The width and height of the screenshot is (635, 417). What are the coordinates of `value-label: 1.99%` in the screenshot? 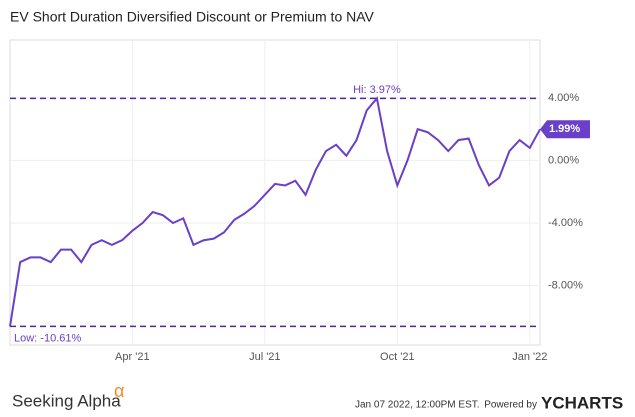 It's located at (564, 129).